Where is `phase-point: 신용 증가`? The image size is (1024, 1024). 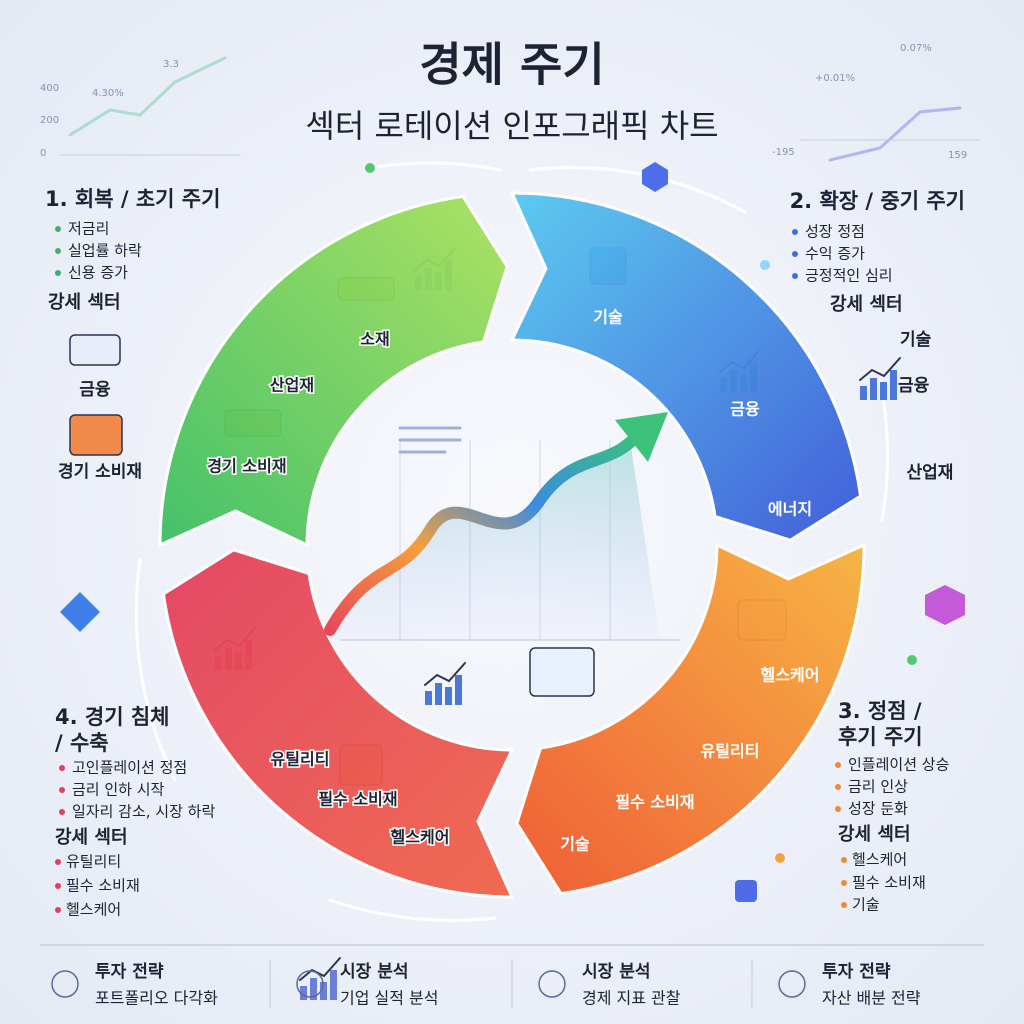
phase-point: 신용 증가 is located at coordinates (98, 273).